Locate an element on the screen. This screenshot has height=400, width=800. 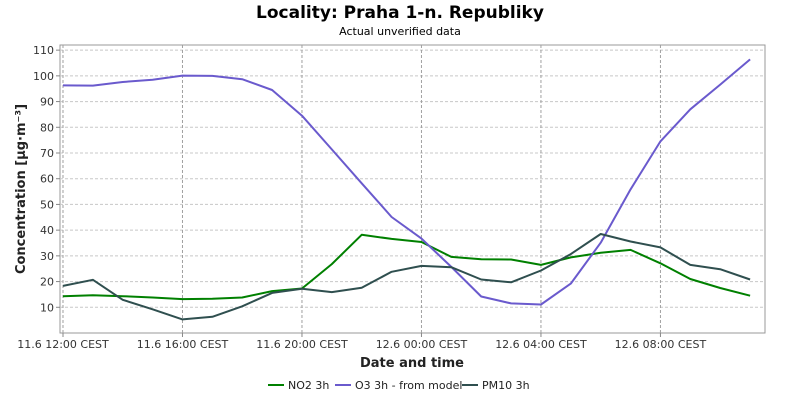
legend: NO2 3h O3 3h - from model PM10 3h is located at coordinates (399, 385).